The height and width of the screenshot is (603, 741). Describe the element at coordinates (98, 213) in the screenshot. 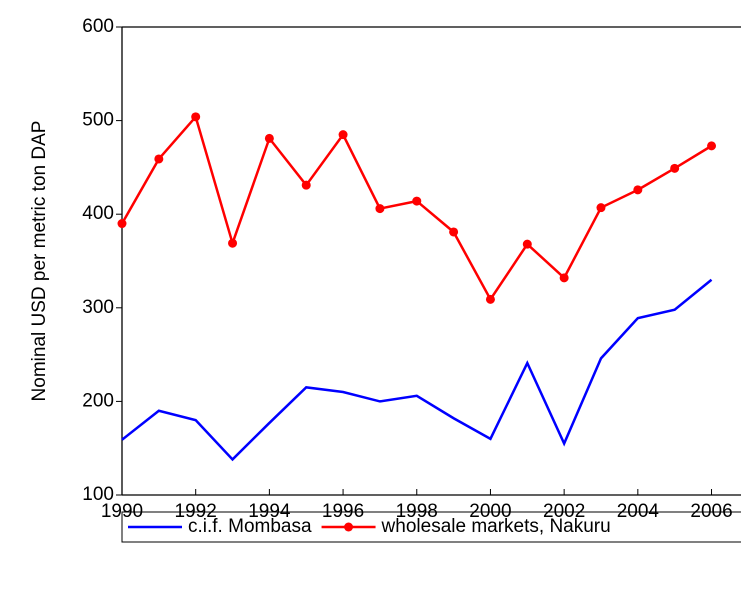

I see `y-tick-label: 400` at that location.